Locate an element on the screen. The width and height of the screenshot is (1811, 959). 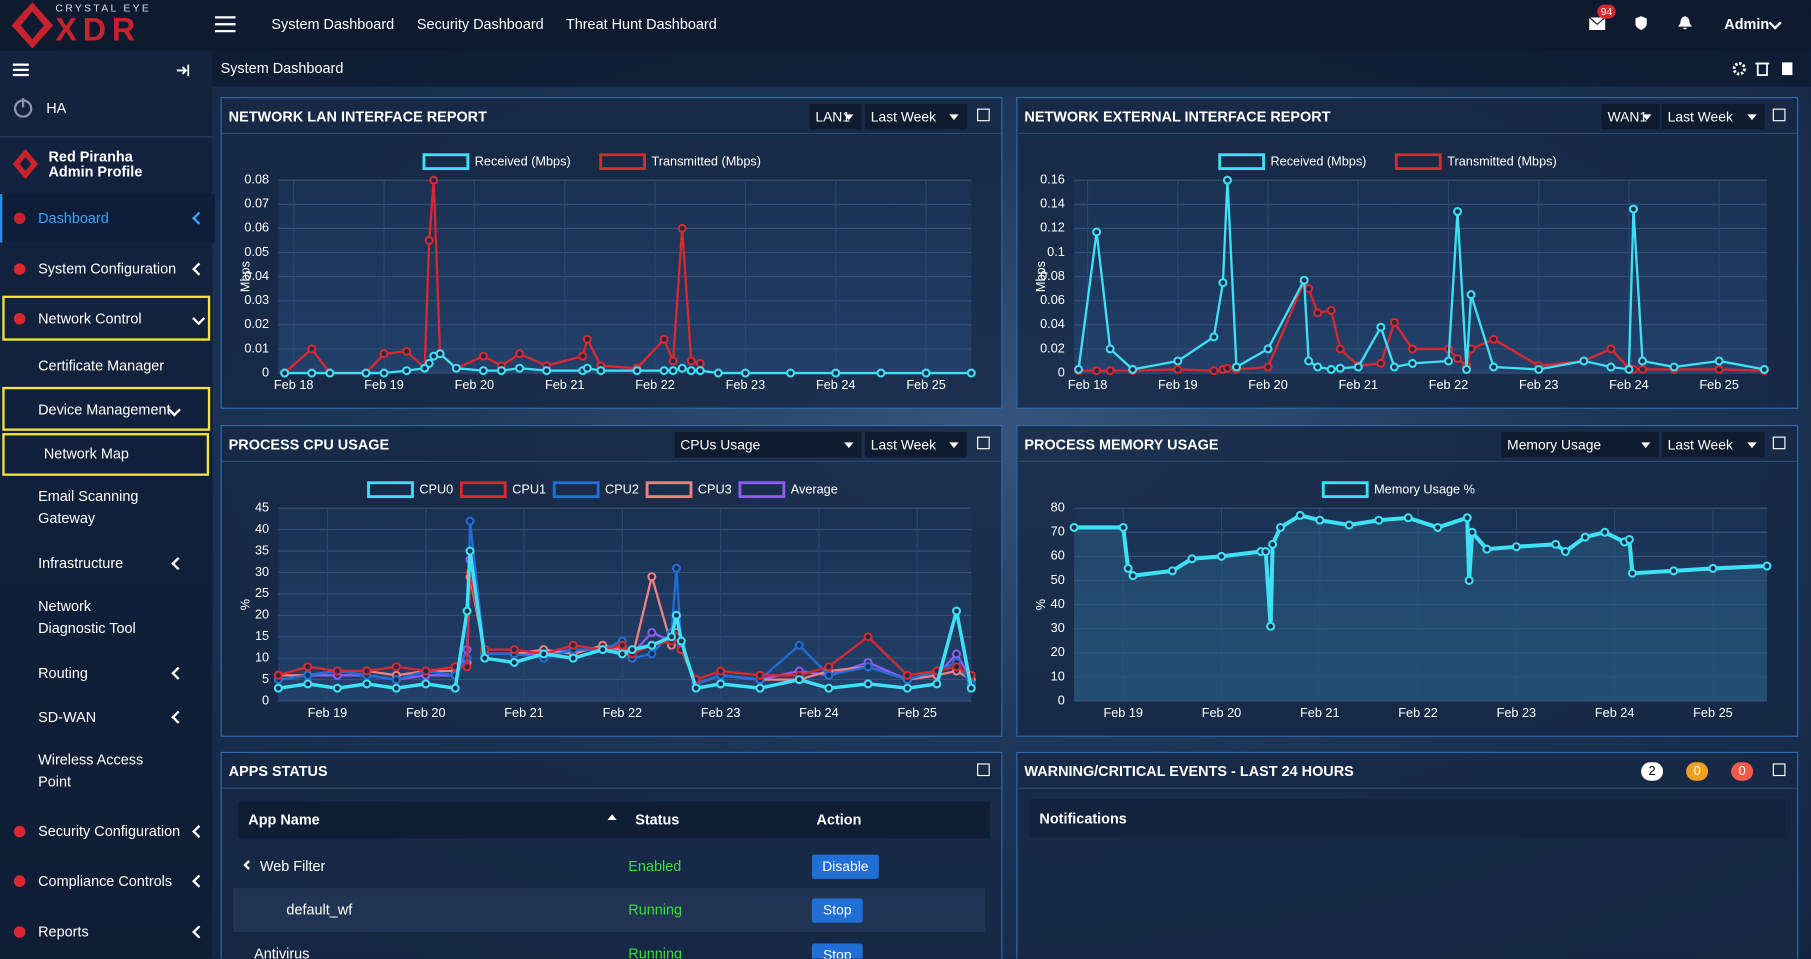
interface-select: LAN1 is located at coordinates (835, 116).